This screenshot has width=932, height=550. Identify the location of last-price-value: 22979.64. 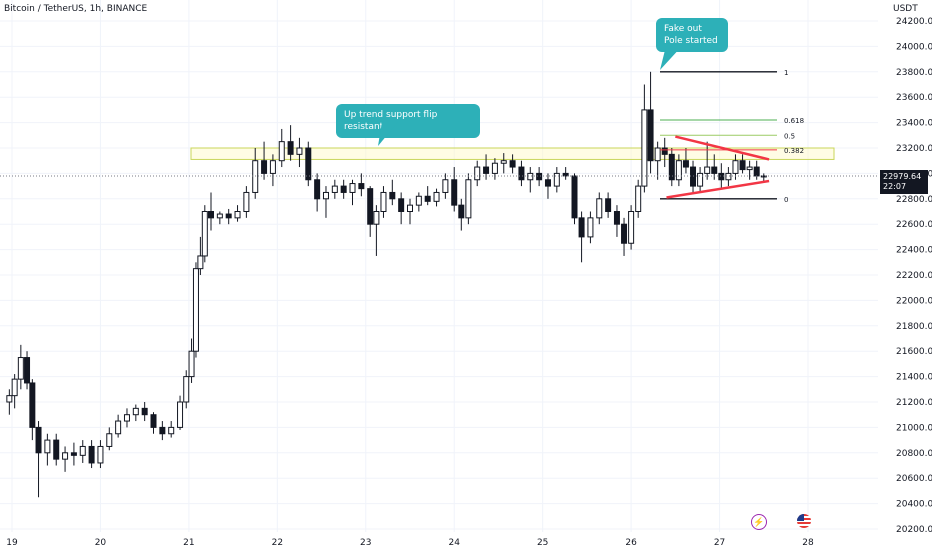
(902, 176).